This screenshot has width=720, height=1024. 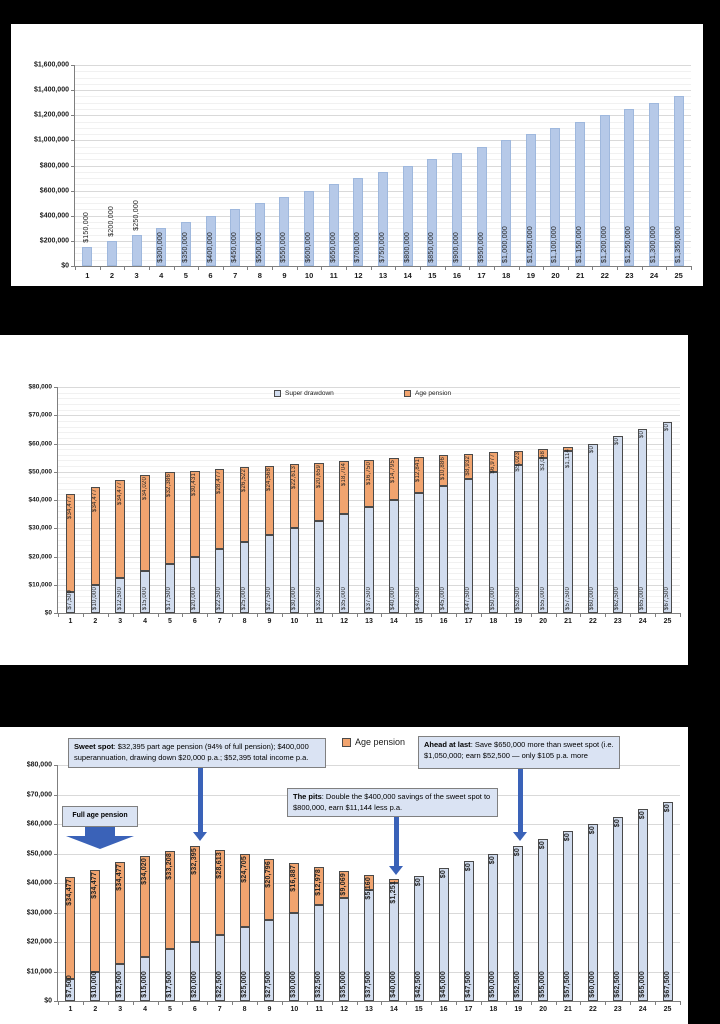 What do you see at coordinates (629, 275) in the screenshot?
I see `x-axis-label: 23` at bounding box center [629, 275].